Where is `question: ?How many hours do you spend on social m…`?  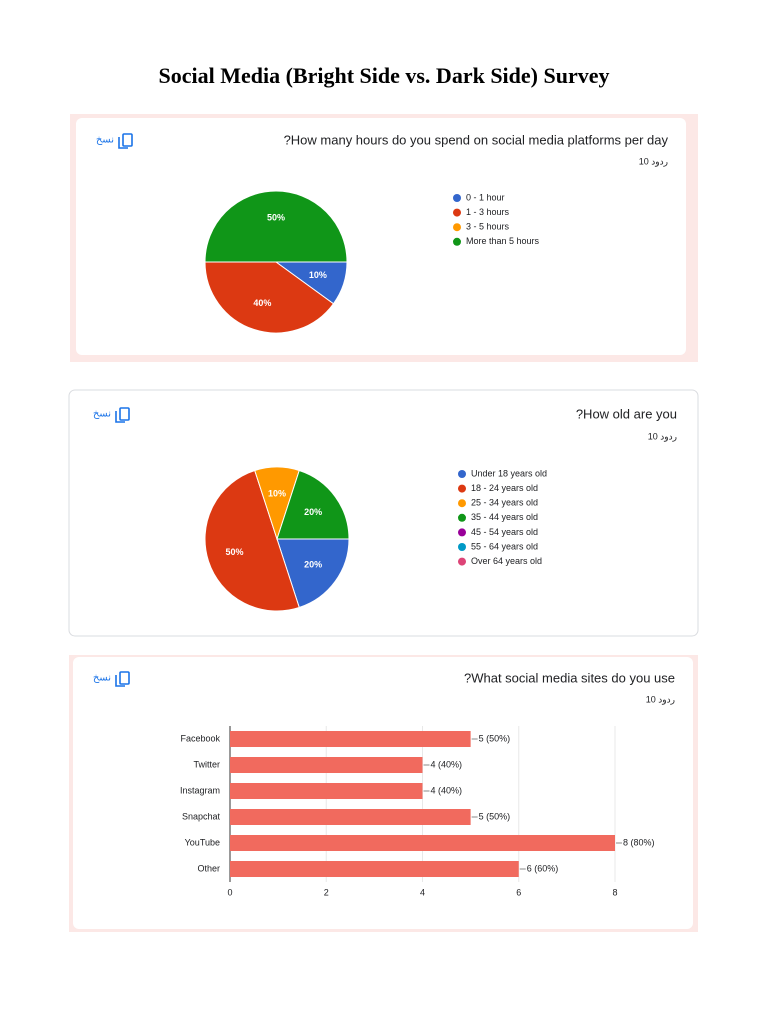 question: ?How many hours do you spend on social m… is located at coordinates (476, 139).